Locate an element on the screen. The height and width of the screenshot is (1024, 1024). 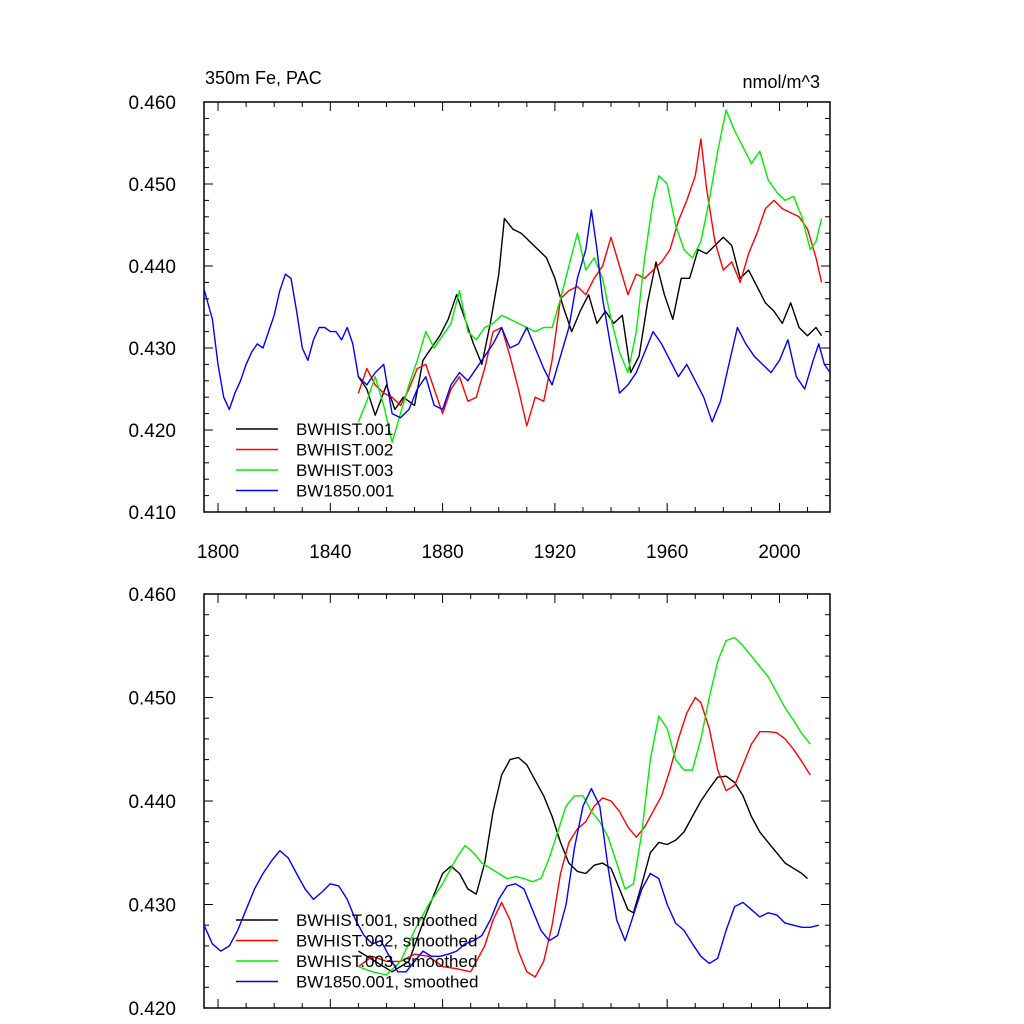
top-panel-title: 350m Fe, PAC is located at coordinates (263, 78).